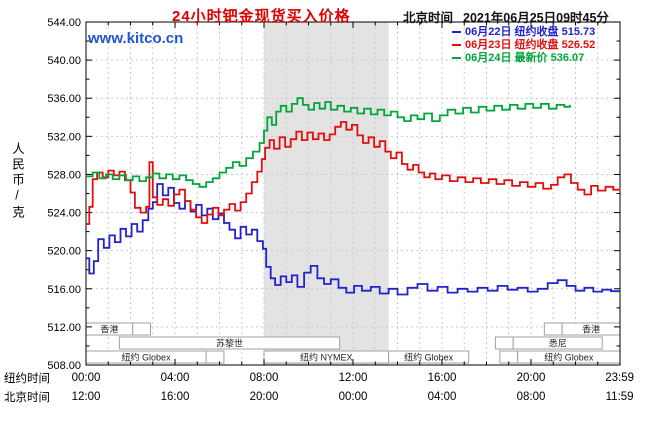  I want to click on ny-time-tick: 20:00, so click(531, 378).